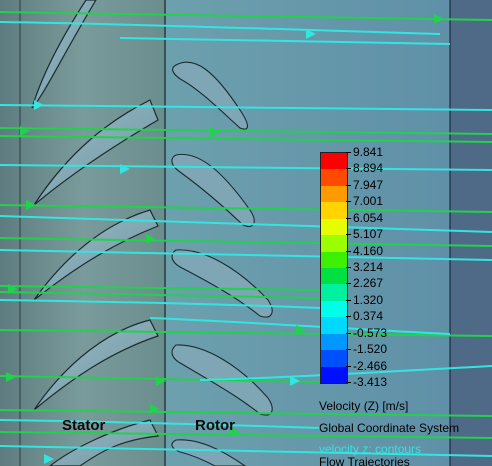 Image resolution: width=492 pixels, height=466 pixels. Describe the element at coordinates (370, 332) in the screenshot. I see `colorbar-value: -0.573` at that location.